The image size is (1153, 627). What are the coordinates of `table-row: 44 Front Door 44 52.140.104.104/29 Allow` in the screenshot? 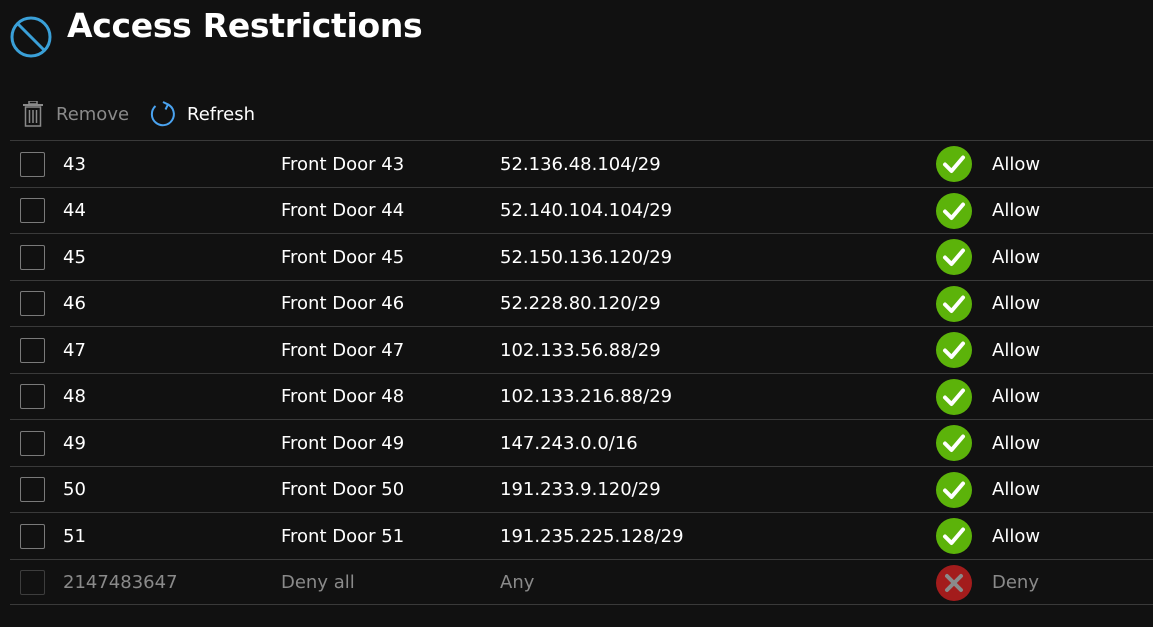 It's located at (581, 210).